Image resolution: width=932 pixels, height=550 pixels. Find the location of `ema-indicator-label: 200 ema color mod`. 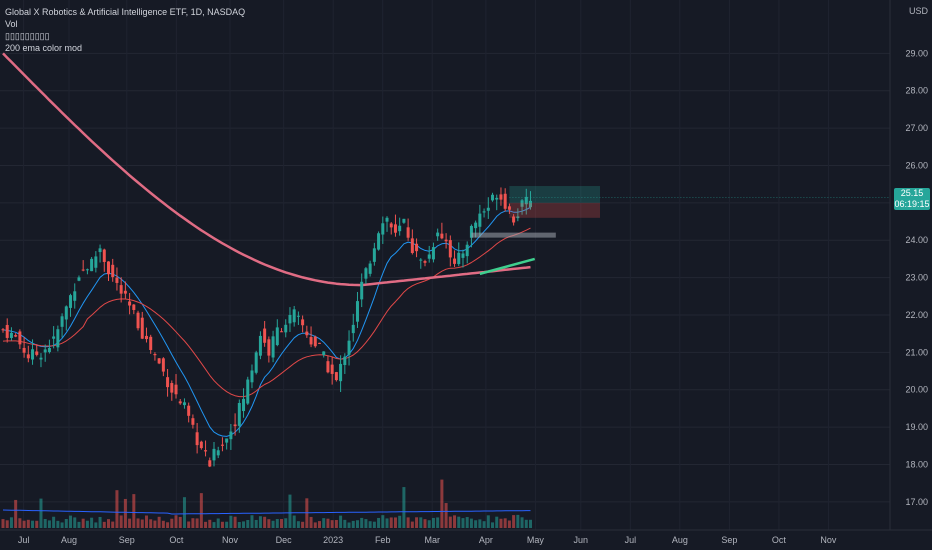

ema-indicator-label: 200 ema color mod is located at coordinates (44, 48).